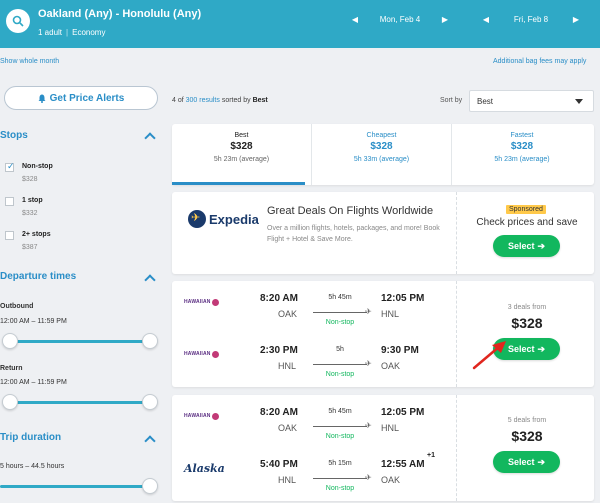 This screenshot has height=503, width=600. Describe the element at coordinates (279, 464) in the screenshot. I see `depart-time: 5:40 PM` at that location.